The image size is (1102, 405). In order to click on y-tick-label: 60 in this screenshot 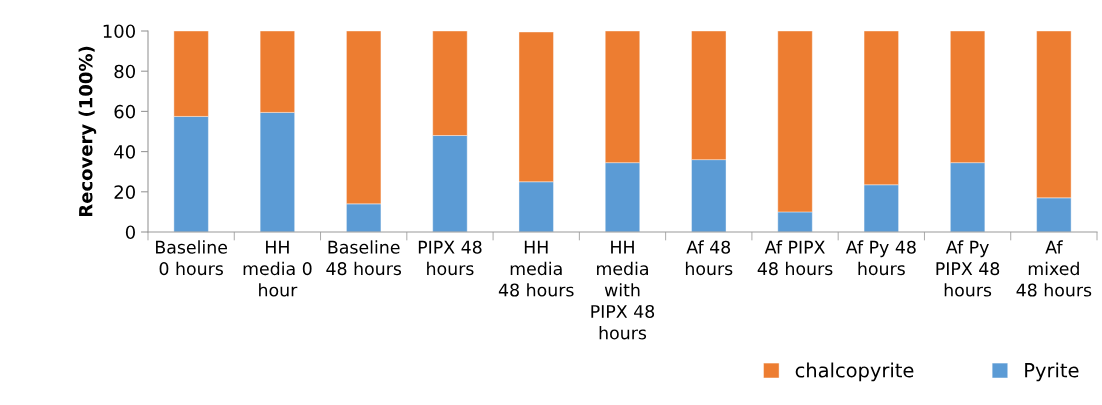, I will do `click(124, 111)`.